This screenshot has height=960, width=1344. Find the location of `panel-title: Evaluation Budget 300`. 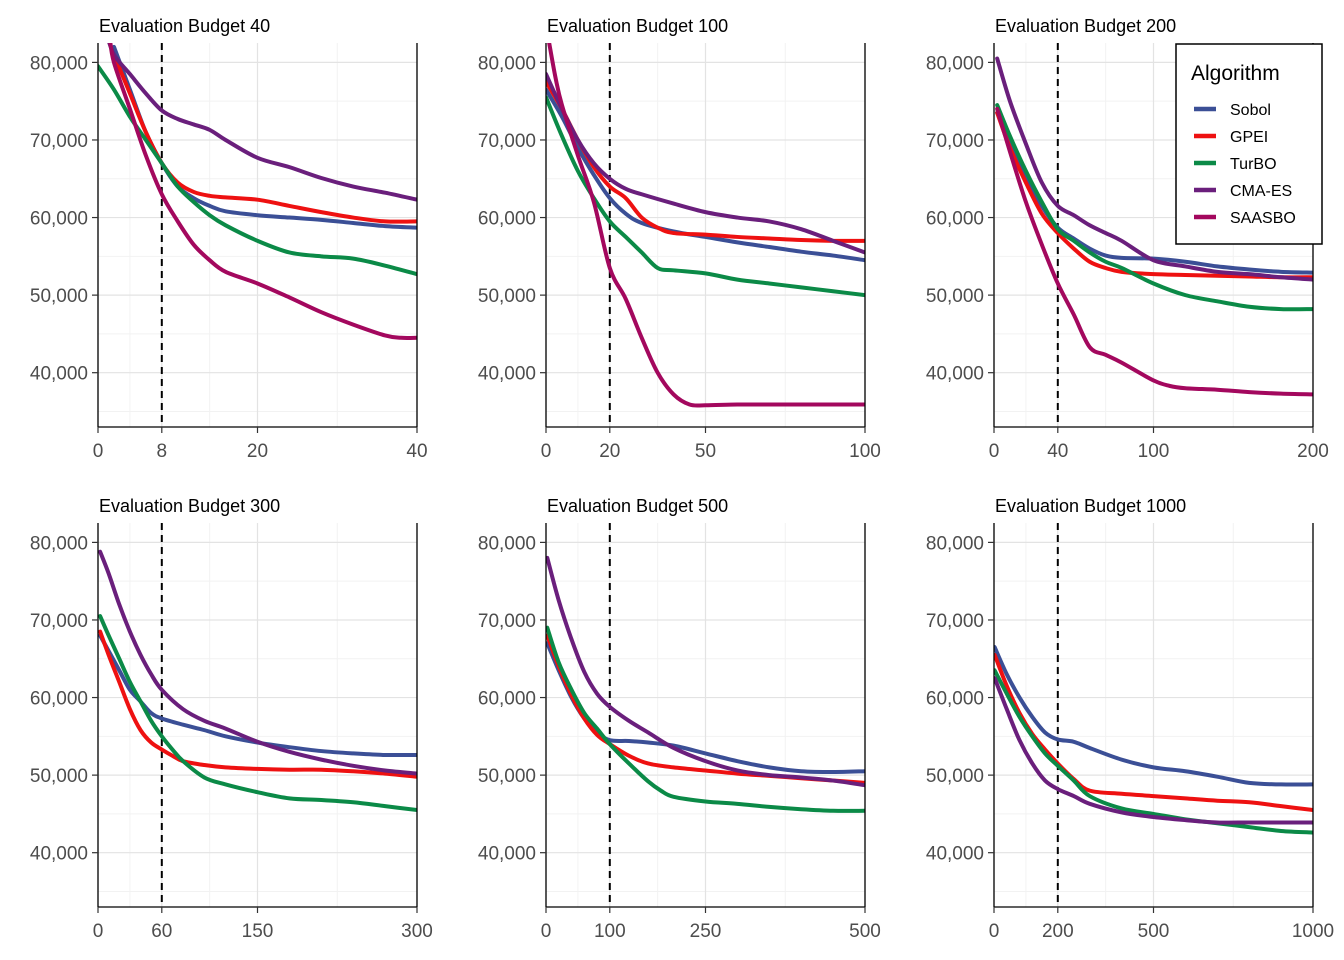

panel-title: Evaluation Budget 300 is located at coordinates (189, 506).